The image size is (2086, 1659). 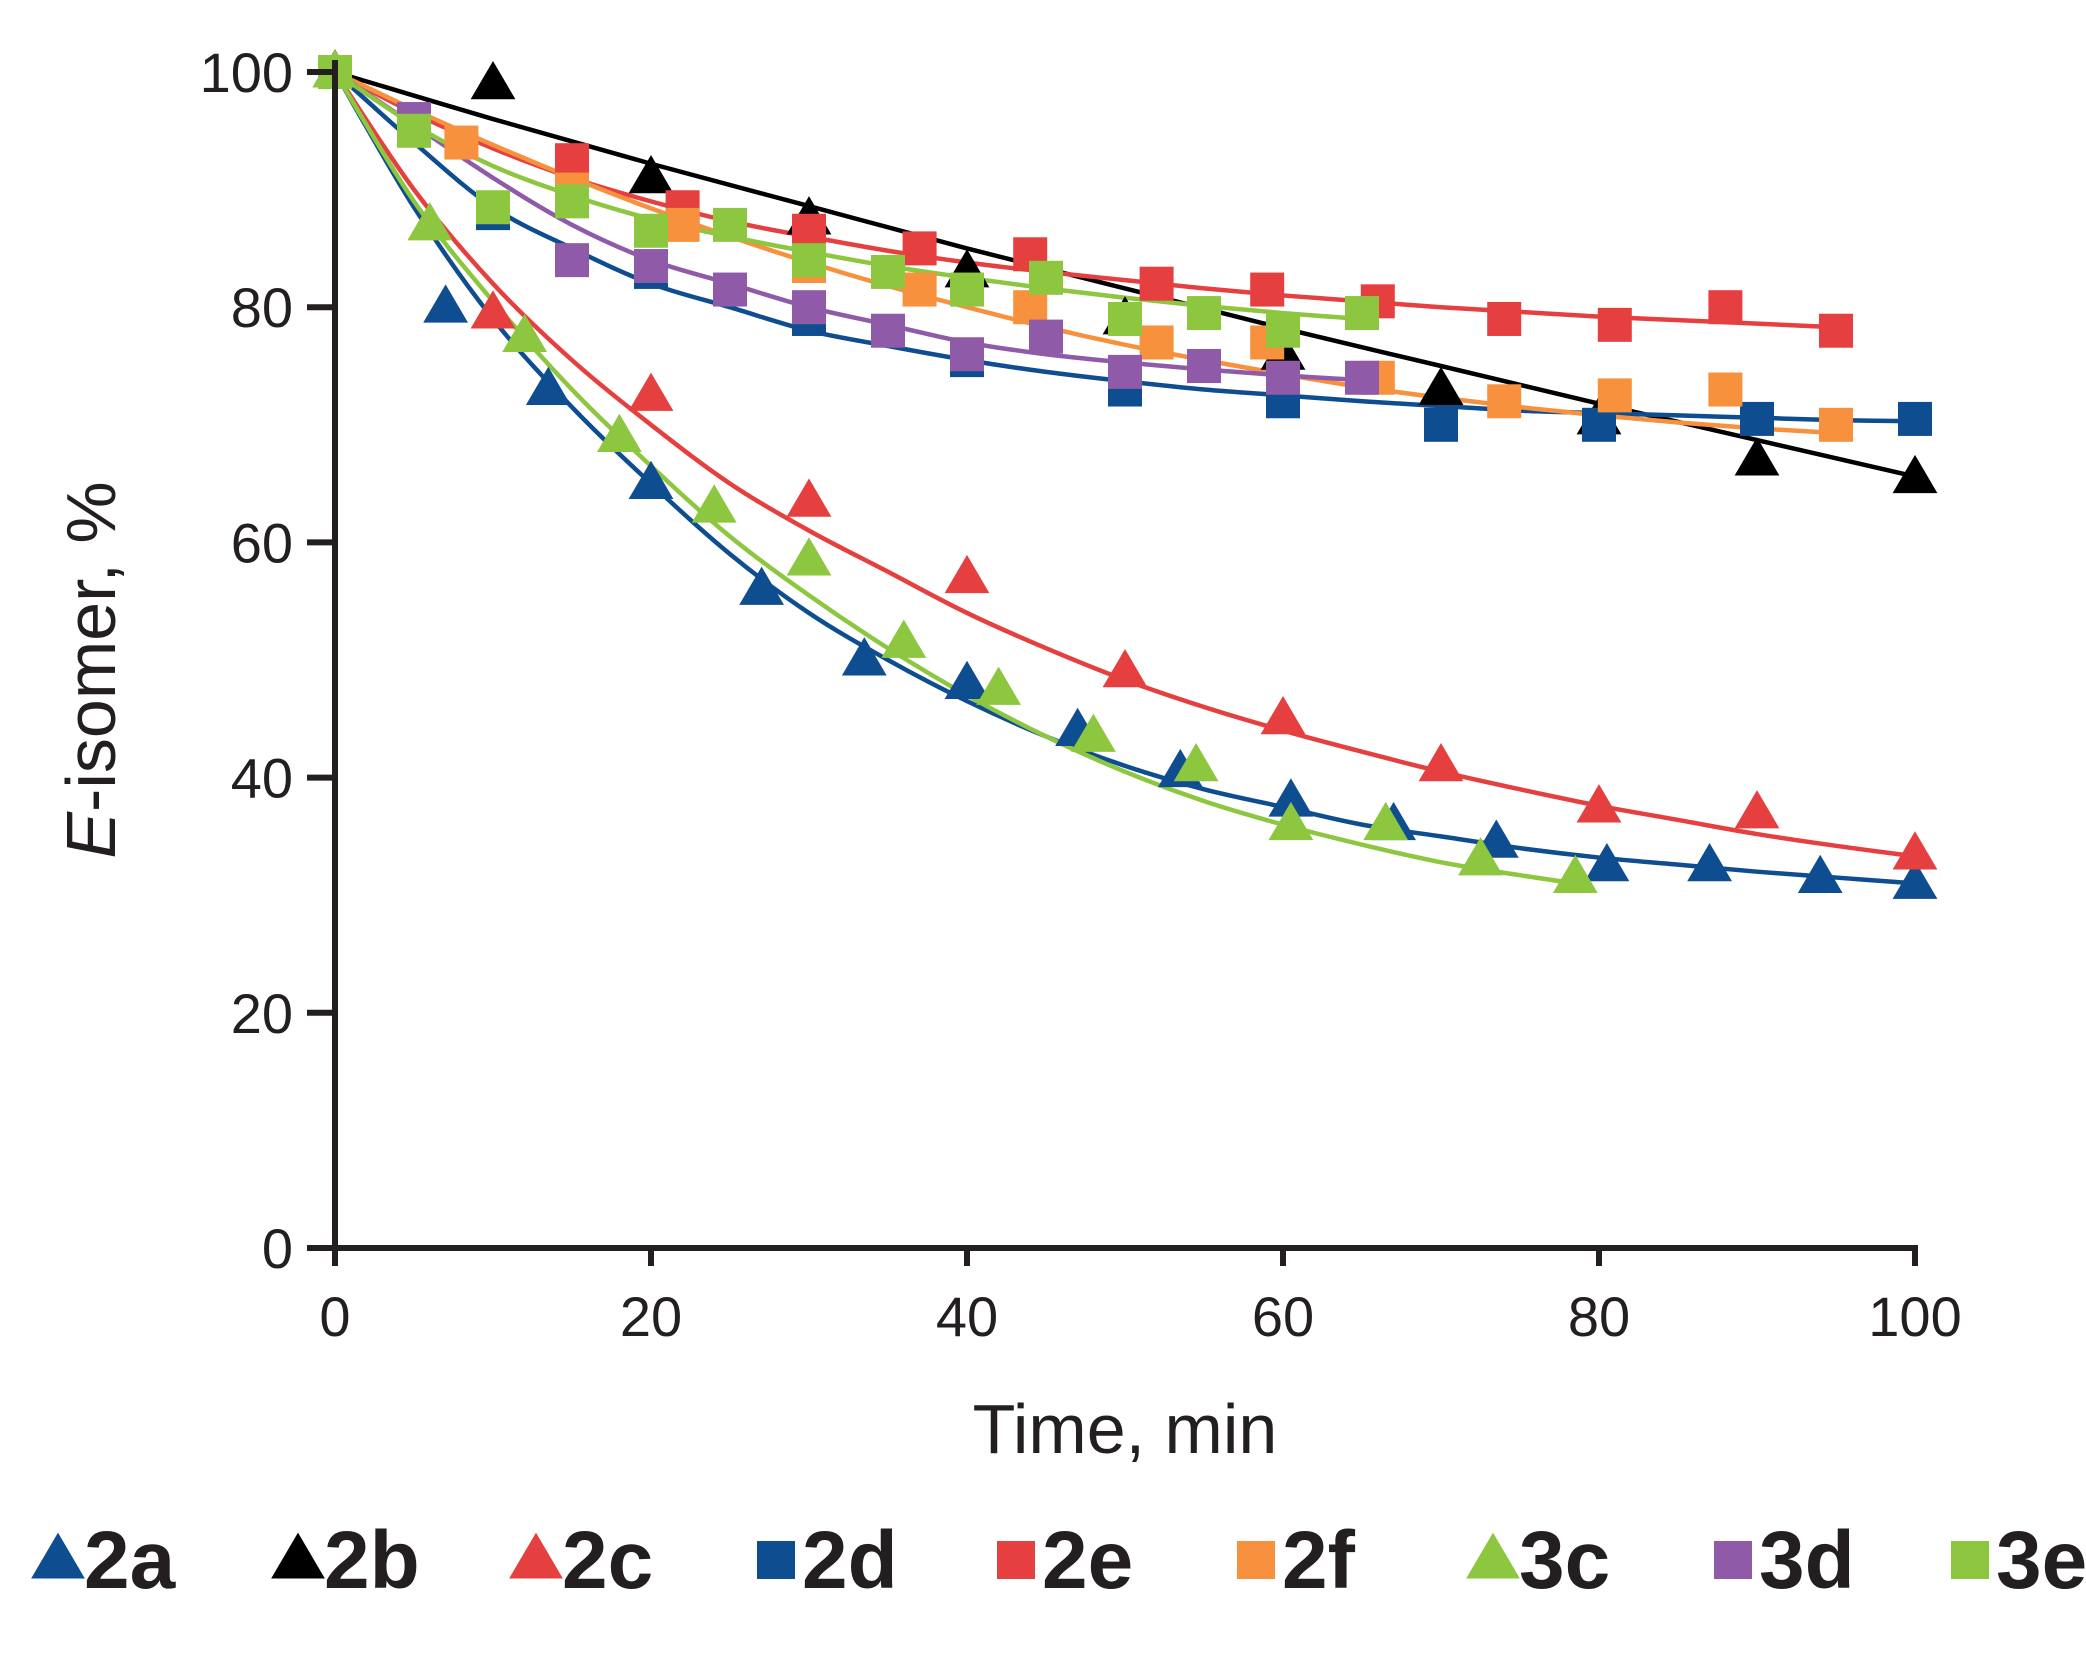 I want to click on y-axis-title-rest: -isomer, %, so click(x=91, y=646).